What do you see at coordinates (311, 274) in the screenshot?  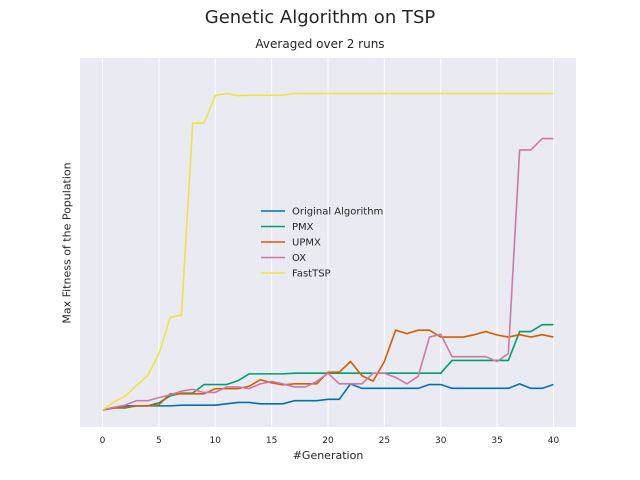 I see `legend-label: FastTSP` at bounding box center [311, 274].